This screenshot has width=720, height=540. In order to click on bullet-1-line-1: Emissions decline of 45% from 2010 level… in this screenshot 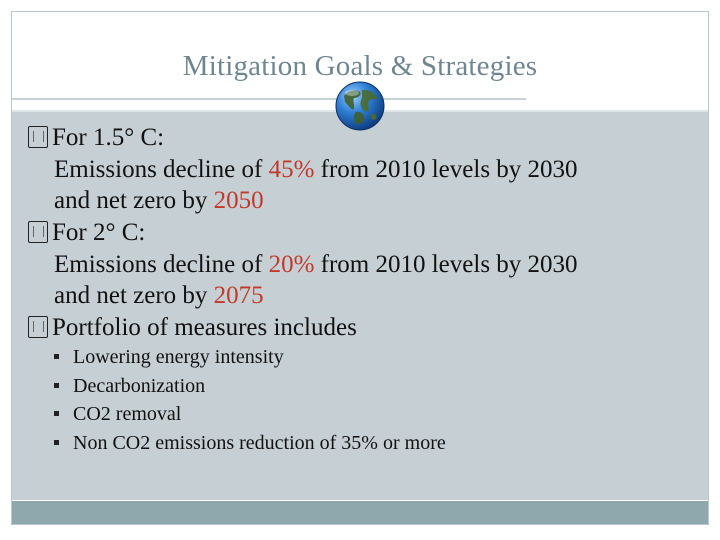, I will do `click(316, 169)`.